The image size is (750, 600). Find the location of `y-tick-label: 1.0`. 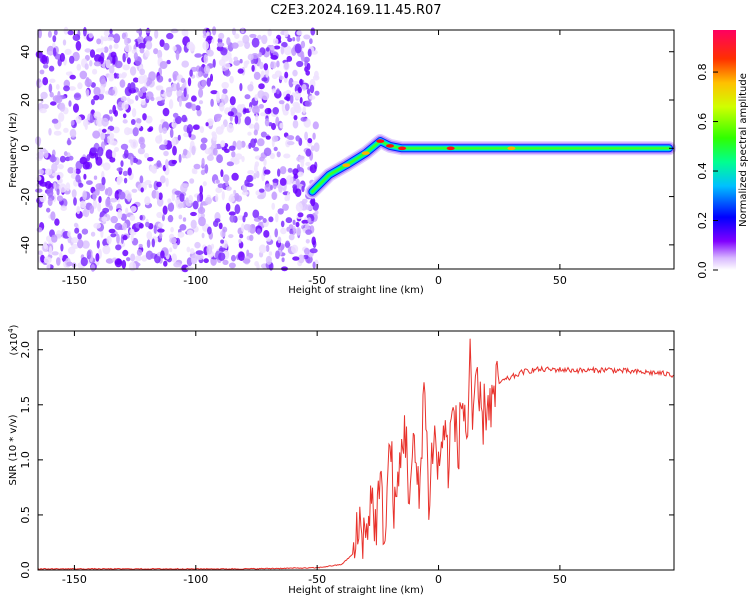

y-tick-label: 1.0 is located at coordinates (25, 460).